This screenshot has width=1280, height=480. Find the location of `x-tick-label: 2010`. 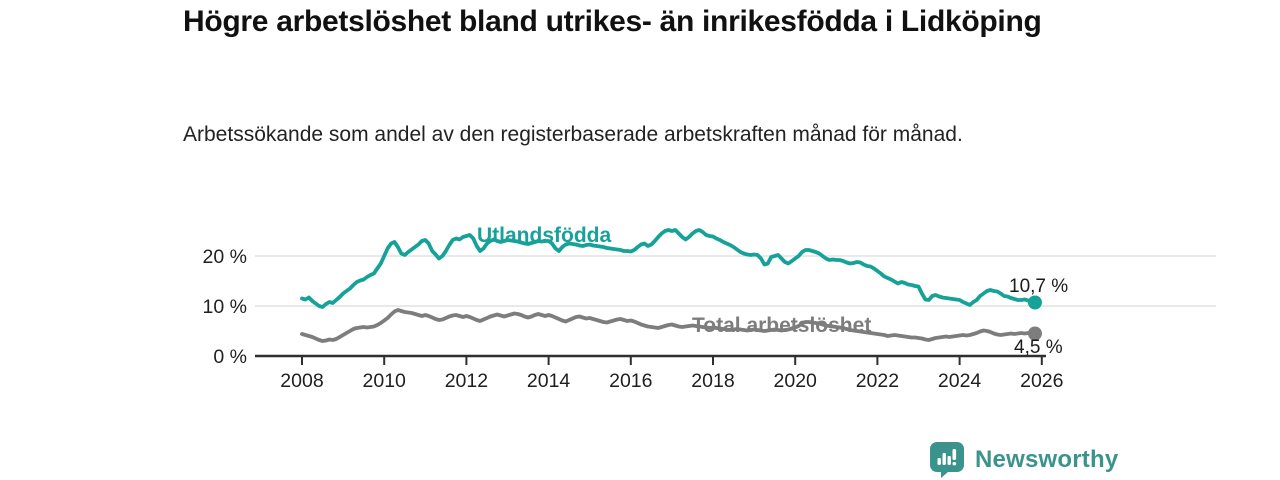

x-tick-label: 2010 is located at coordinates (385, 381).